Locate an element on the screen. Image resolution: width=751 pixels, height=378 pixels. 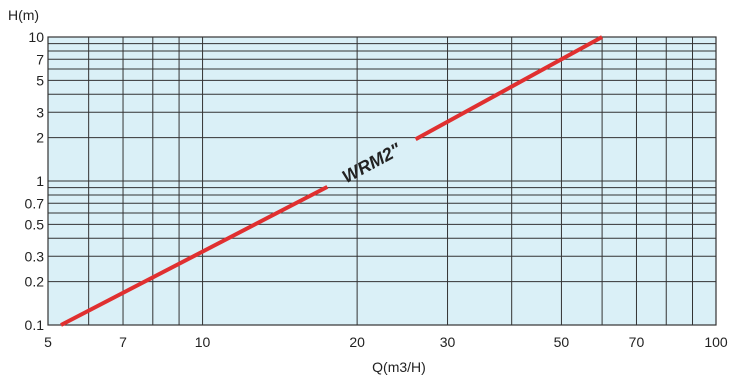
y-axis-title: H(m) is located at coordinates (23, 15).